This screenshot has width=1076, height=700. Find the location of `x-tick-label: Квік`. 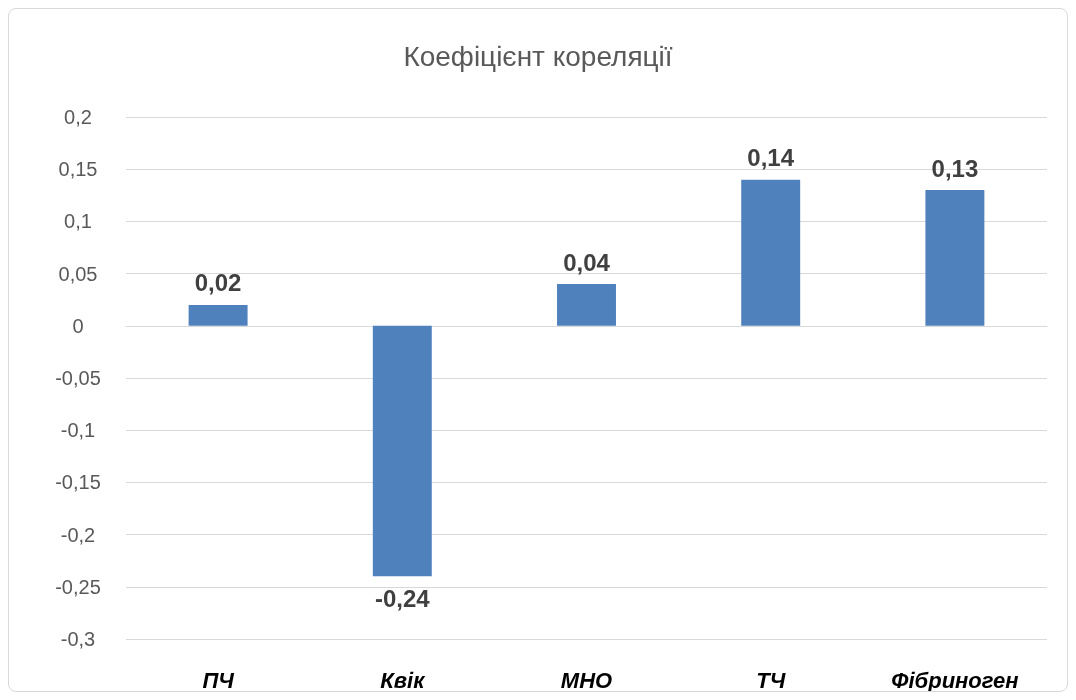

x-tick-label: Квік is located at coordinates (403, 680).